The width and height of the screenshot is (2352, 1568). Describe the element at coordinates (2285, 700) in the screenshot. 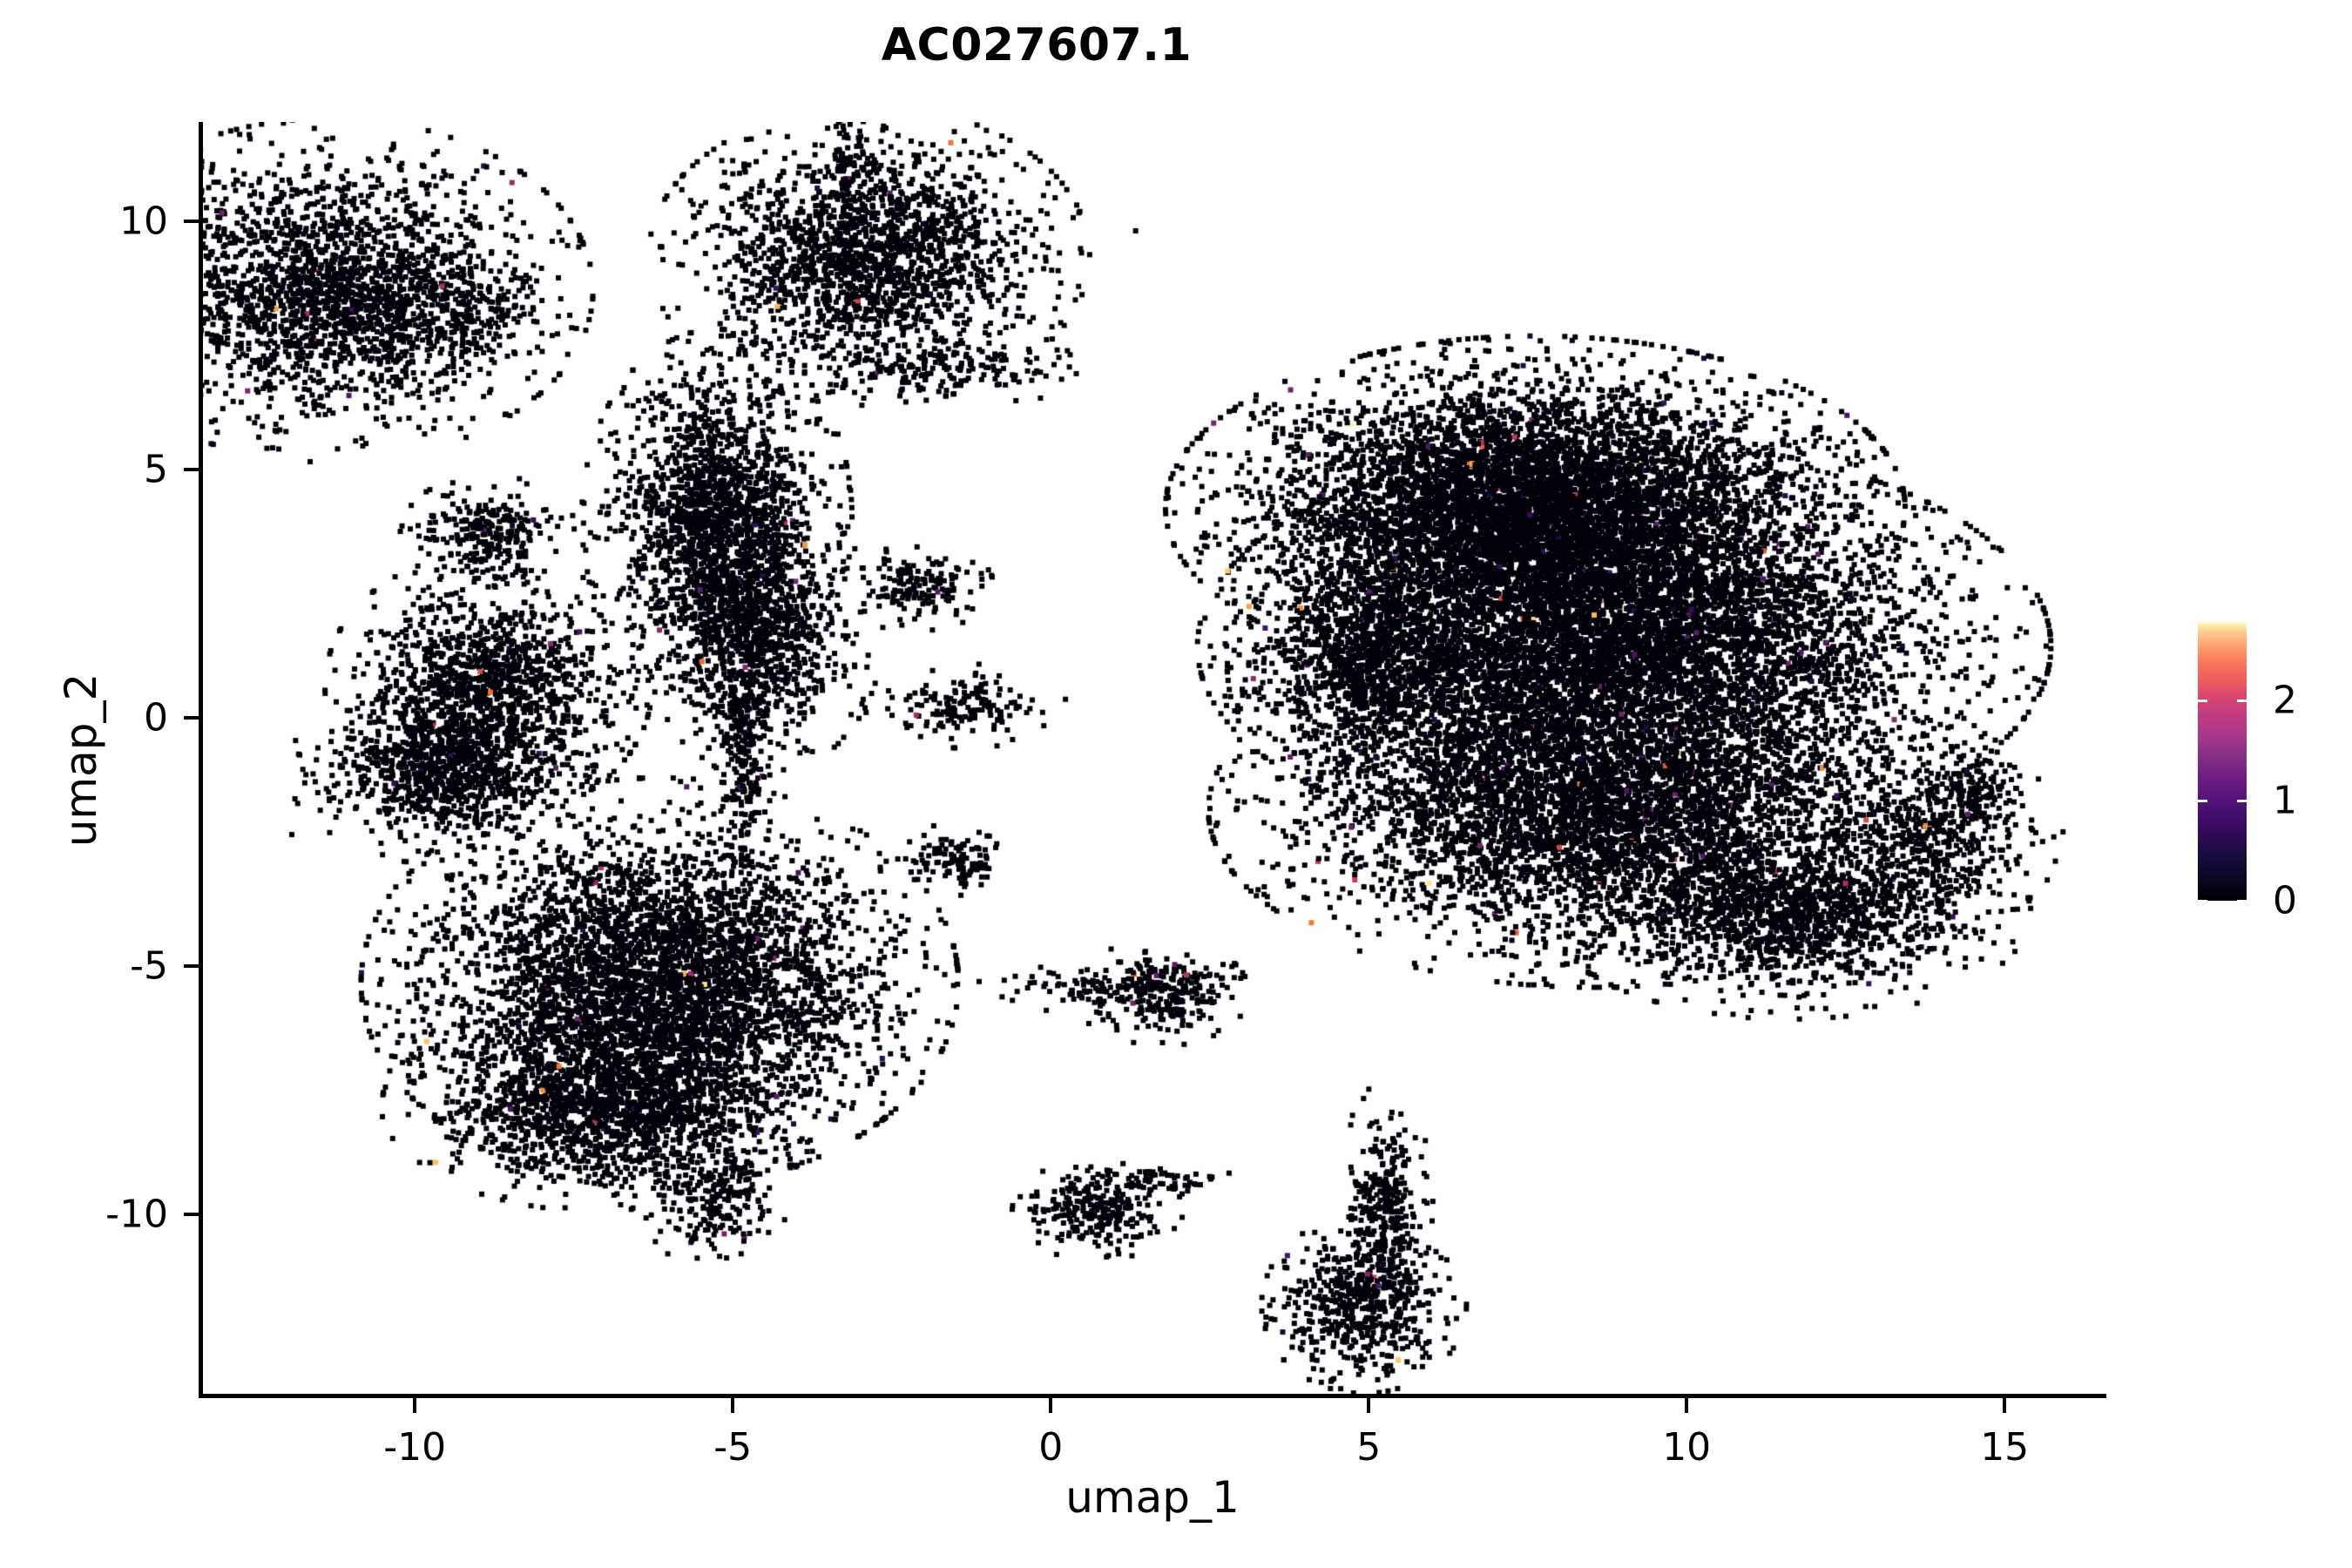

I see `colorbar-tick-label: 2` at that location.